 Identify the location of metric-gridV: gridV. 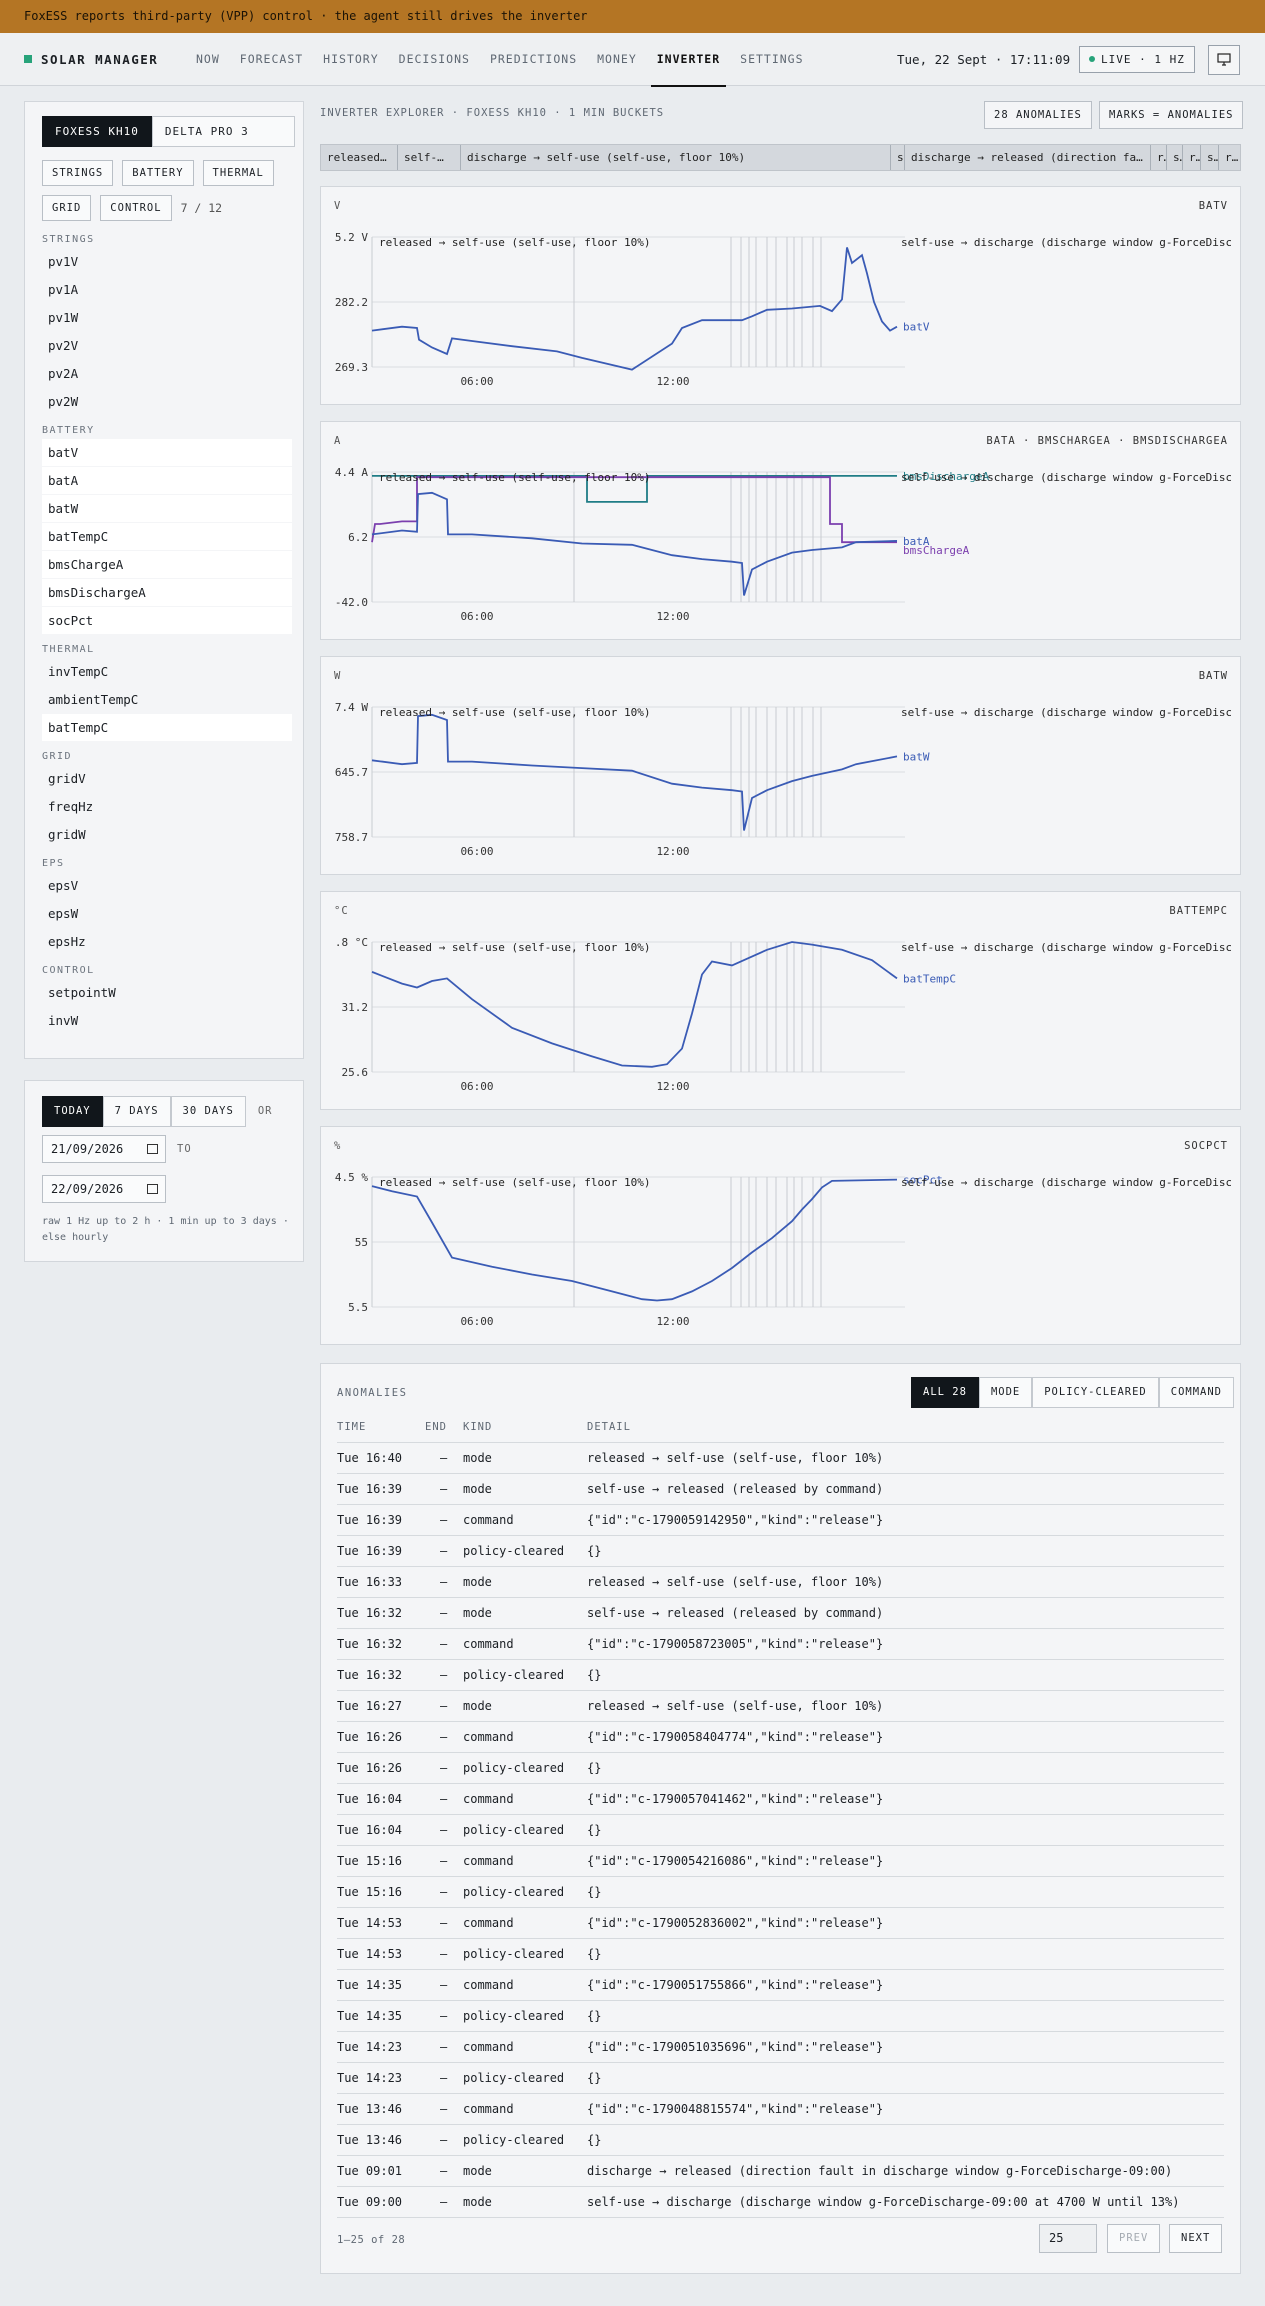
(67, 778).